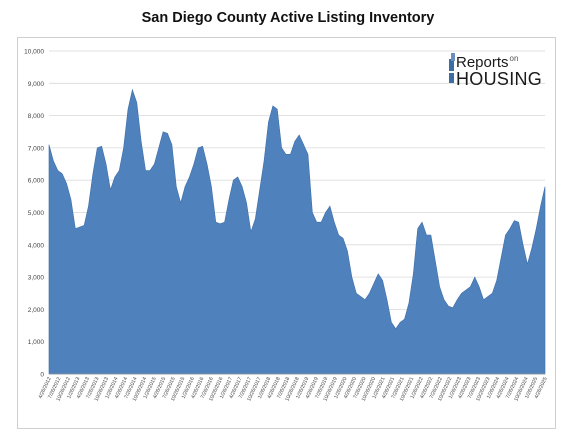 The height and width of the screenshot is (444, 576). Describe the element at coordinates (499, 79) in the screenshot. I see `logo-text-bottom: HOUSING` at that location.